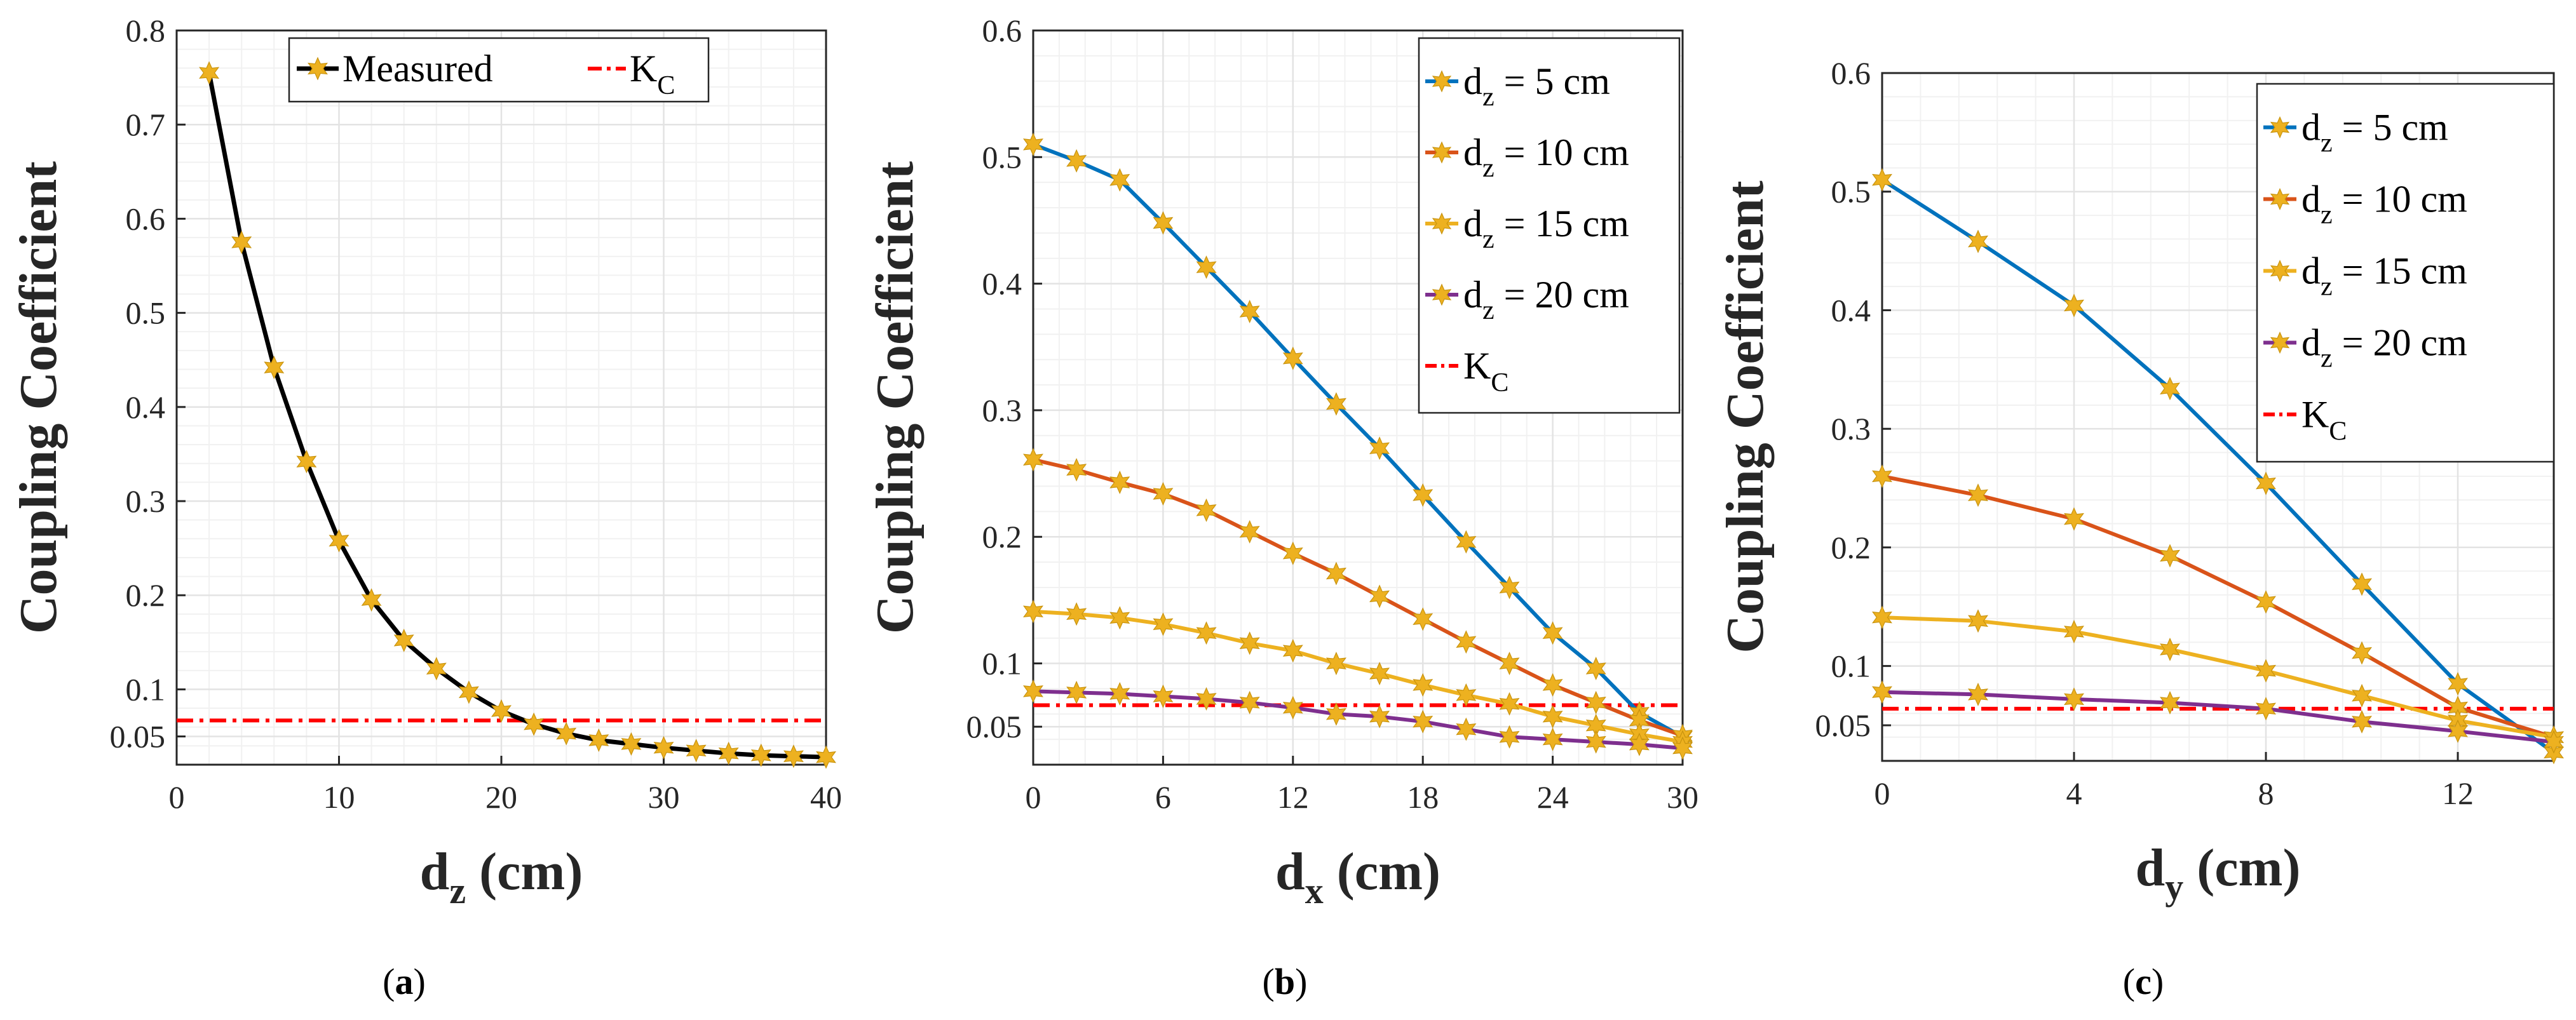  Describe the element at coordinates (895, 397) in the screenshot. I see `y-axis-label: Coupling Coefficient` at that location.